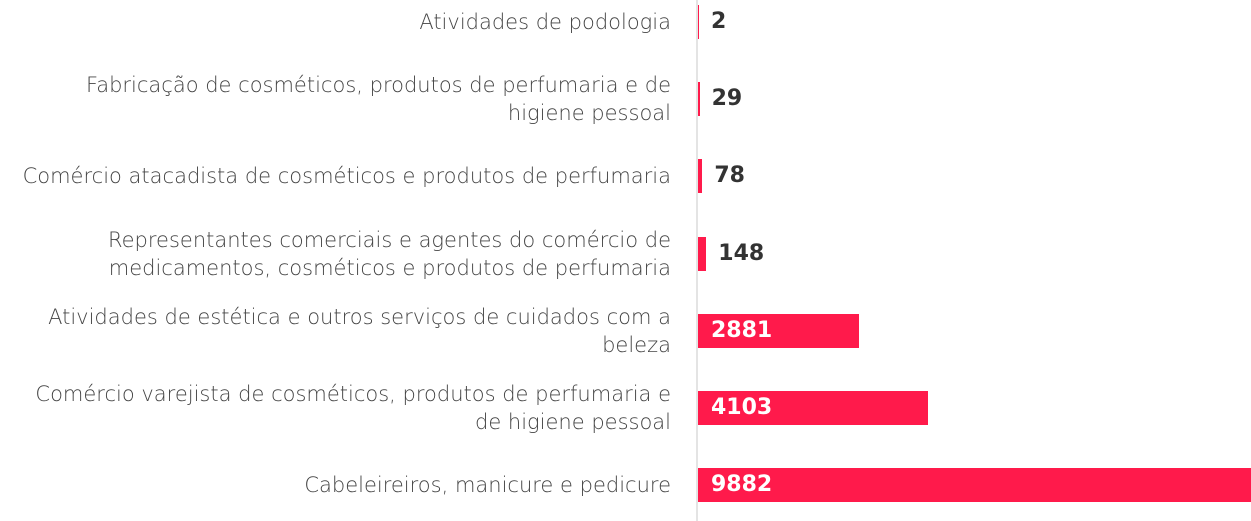 The image size is (1251, 521). What do you see at coordinates (741, 253) in the screenshot?
I see `value-label: 148` at bounding box center [741, 253].